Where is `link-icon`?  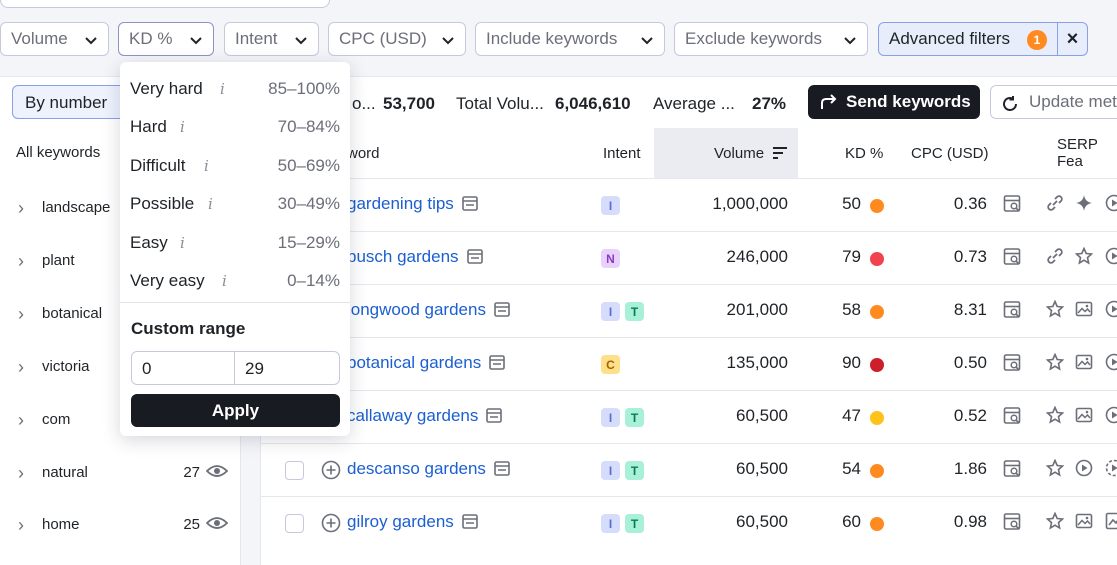 link-icon is located at coordinates (1055, 256).